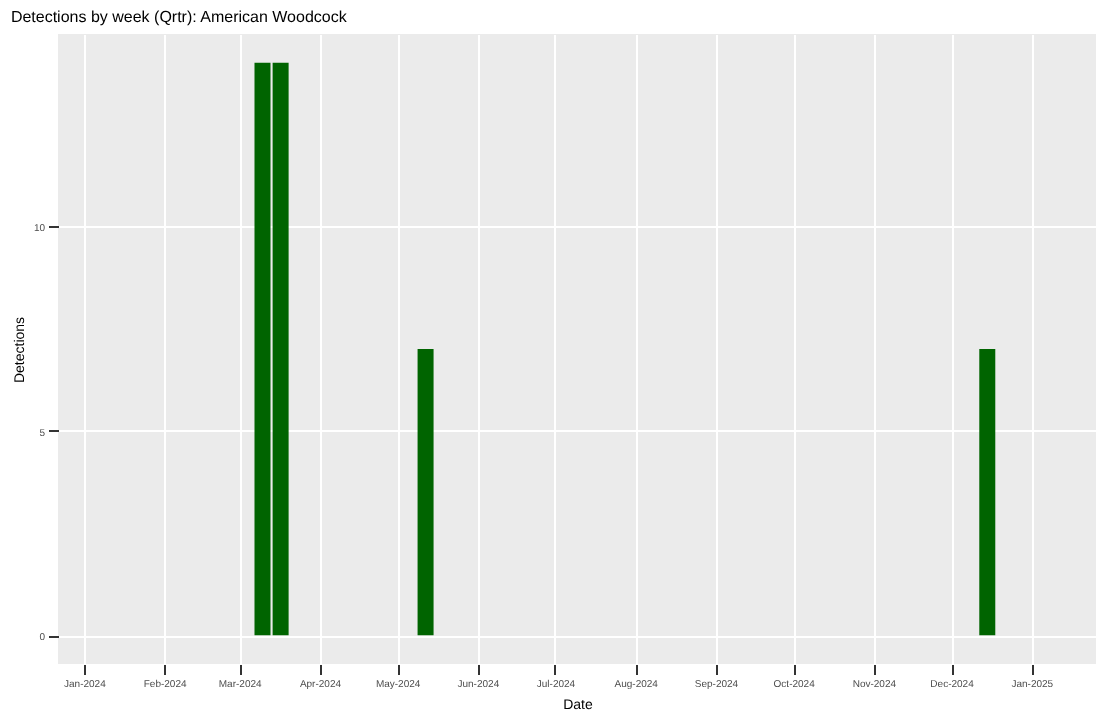 This screenshot has width=1106, height=720. Describe the element at coordinates (179, 17) in the screenshot. I see `chart-title: Detections by week (Qrtr): American Woodcock` at that location.